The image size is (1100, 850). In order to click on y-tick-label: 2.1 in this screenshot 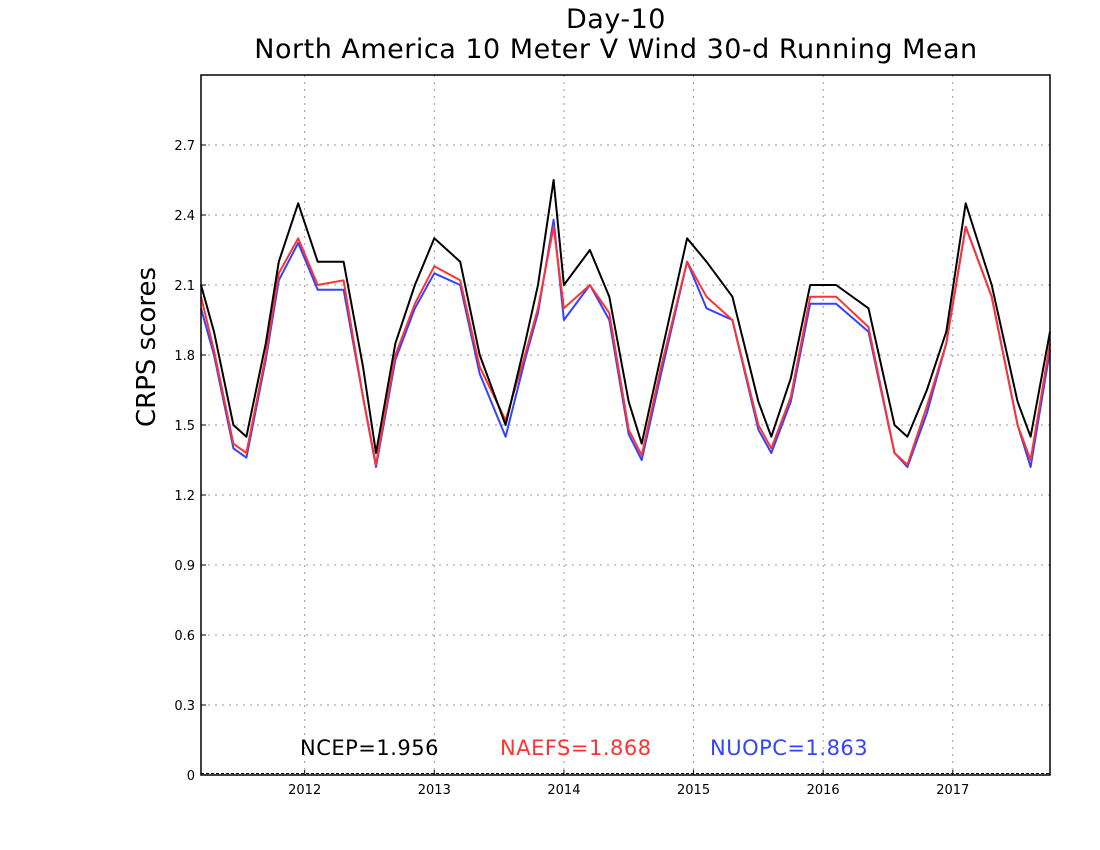, I will do `click(184, 286)`.